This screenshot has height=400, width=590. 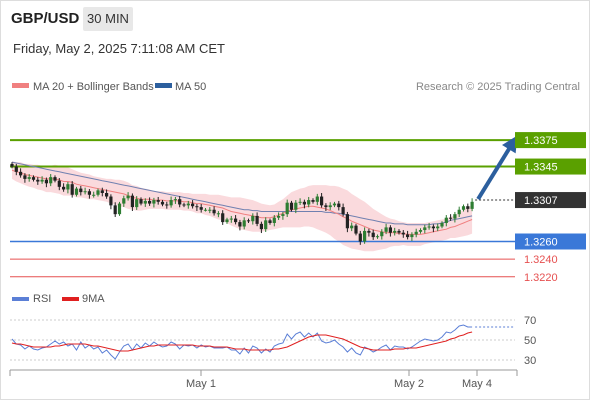 I want to click on rsi-ma-legend-swatch, so click(x=70, y=299).